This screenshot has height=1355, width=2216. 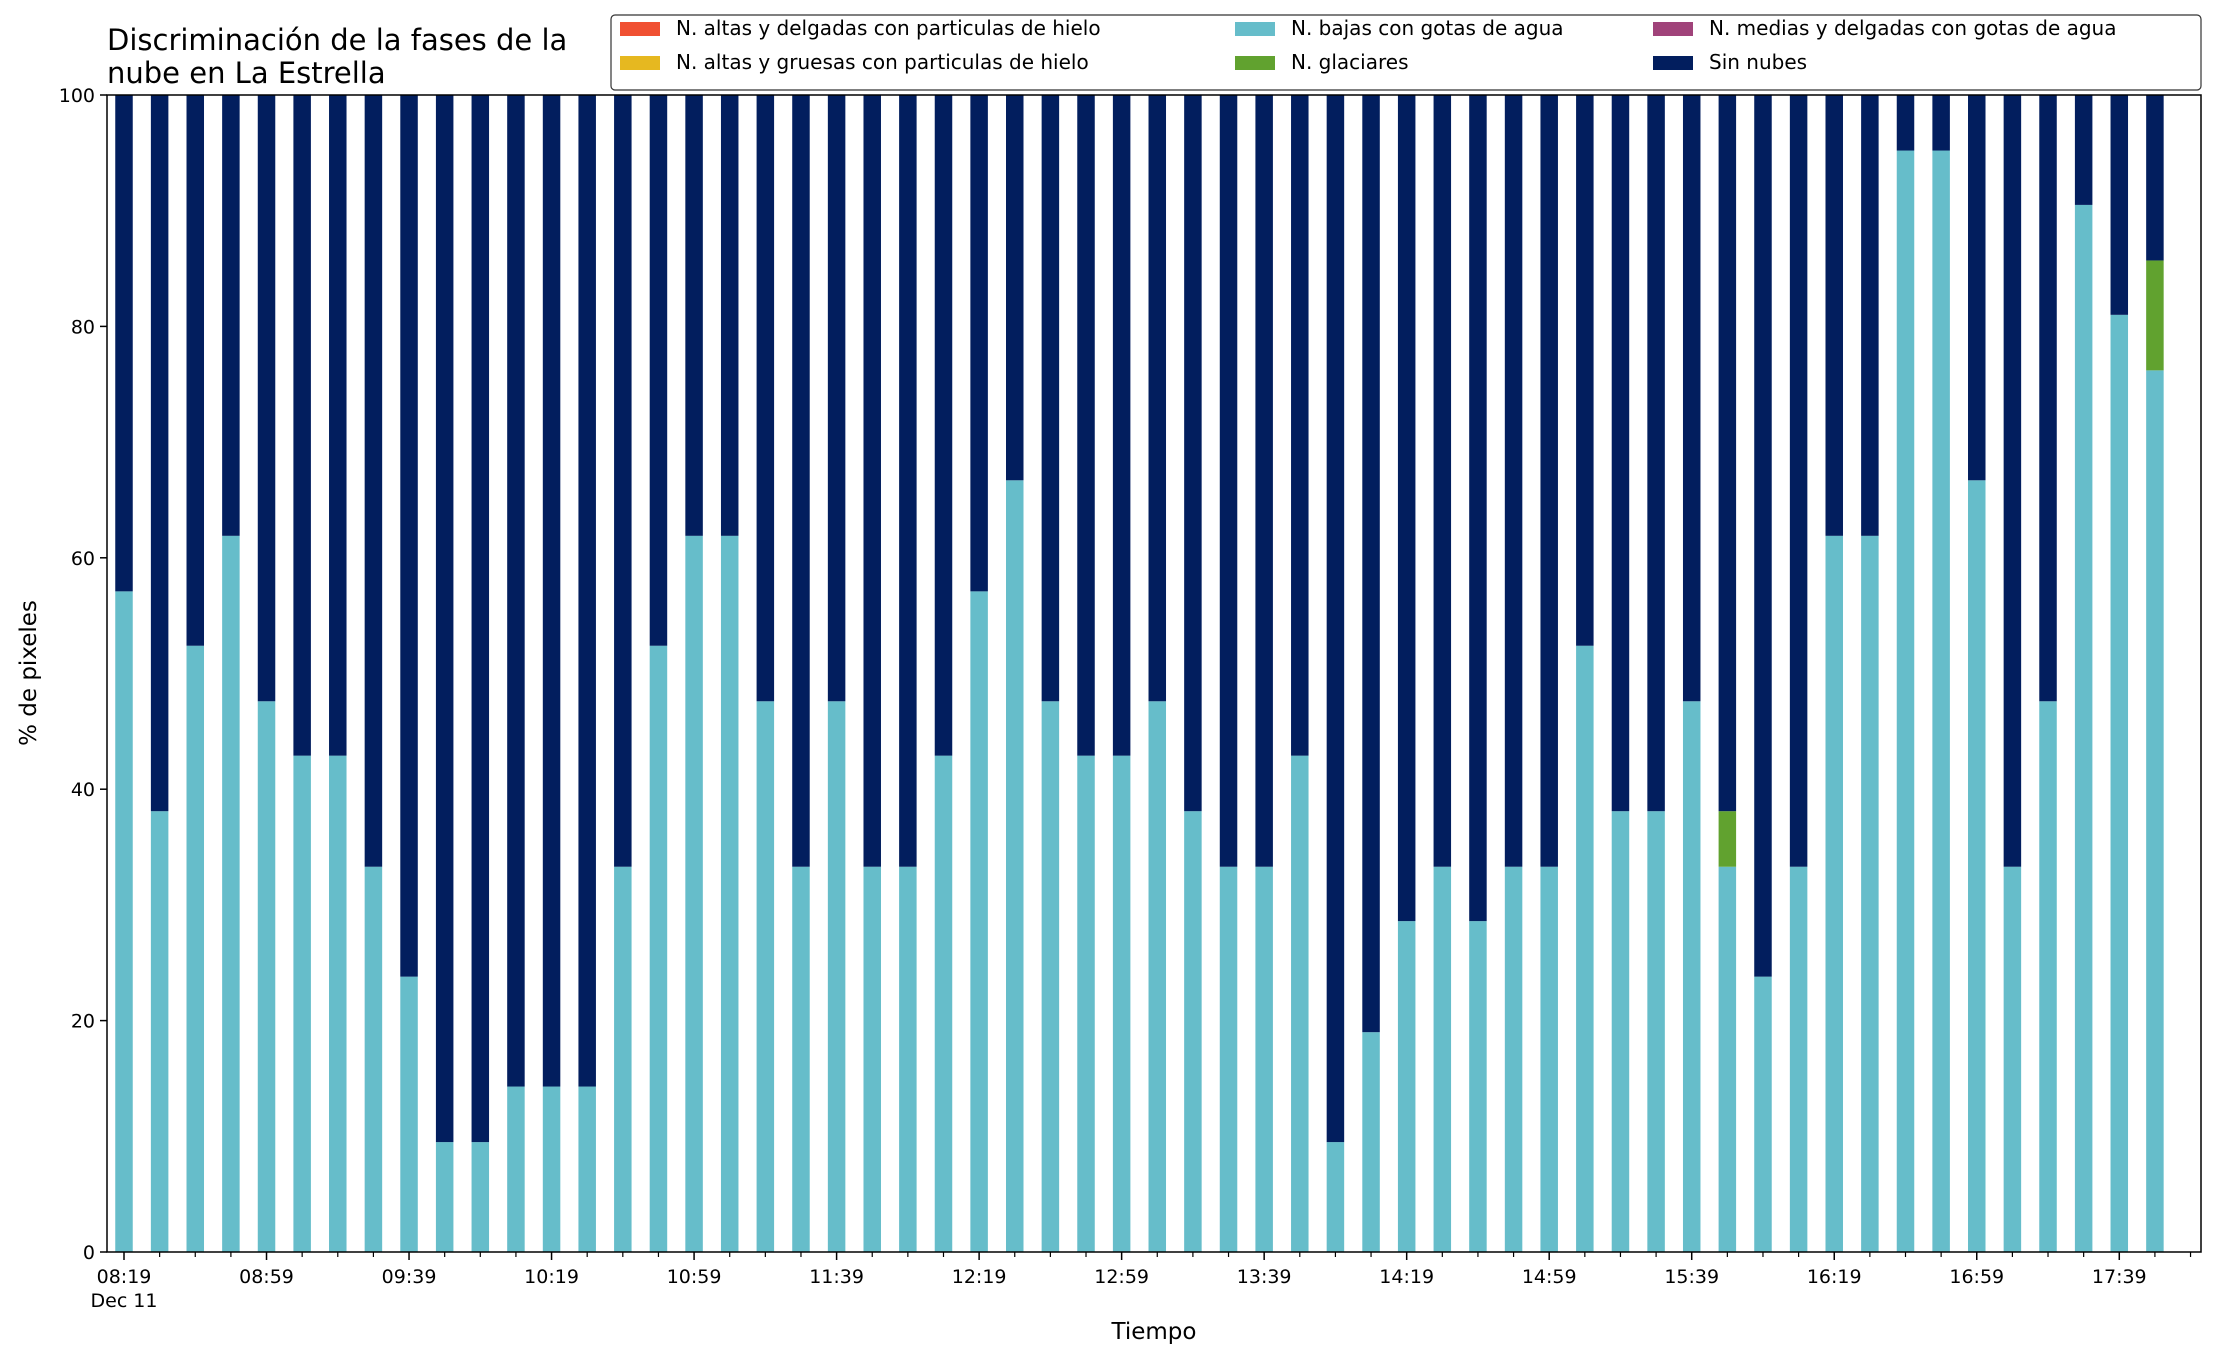 What do you see at coordinates (246, 73) in the screenshot?
I see `chart-title-line-2: nube en La Estrella` at bounding box center [246, 73].